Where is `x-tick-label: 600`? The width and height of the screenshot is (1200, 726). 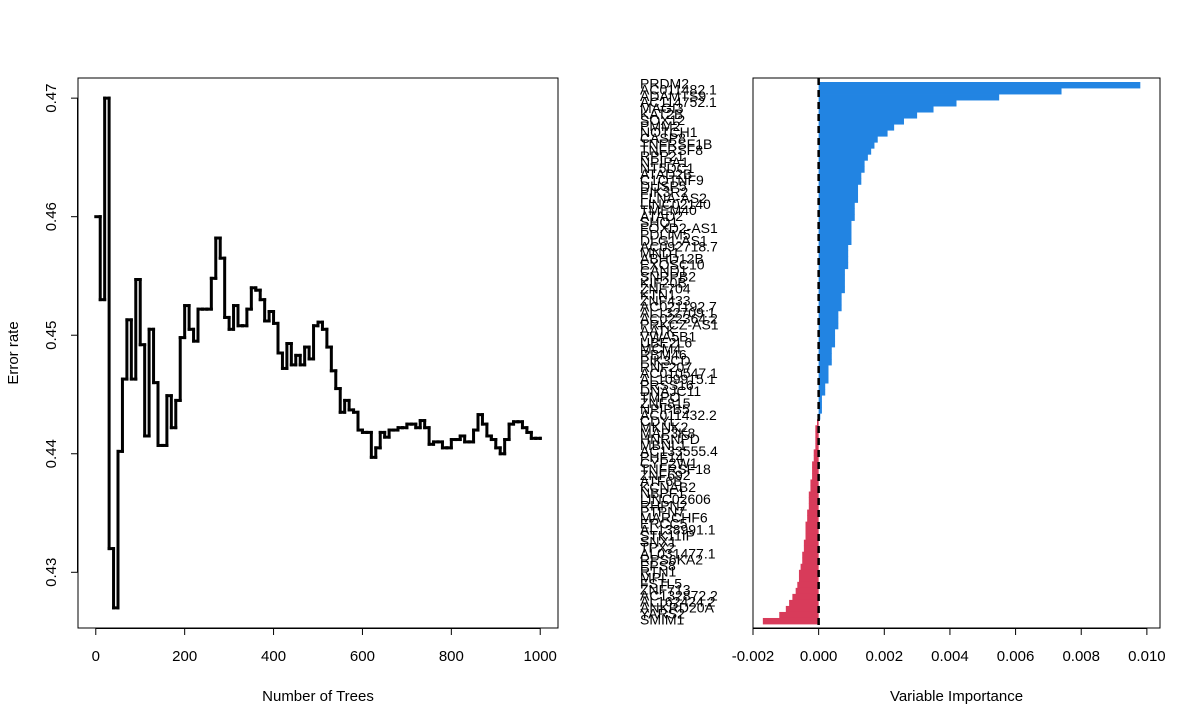
x-tick-label: 600 is located at coordinates (362, 656).